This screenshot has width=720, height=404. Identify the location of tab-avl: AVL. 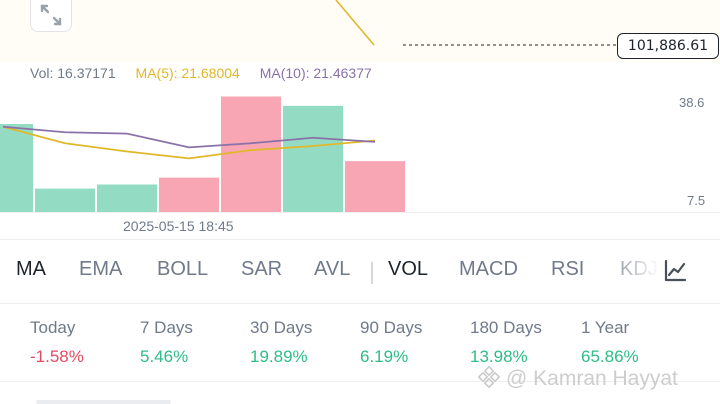
(332, 269).